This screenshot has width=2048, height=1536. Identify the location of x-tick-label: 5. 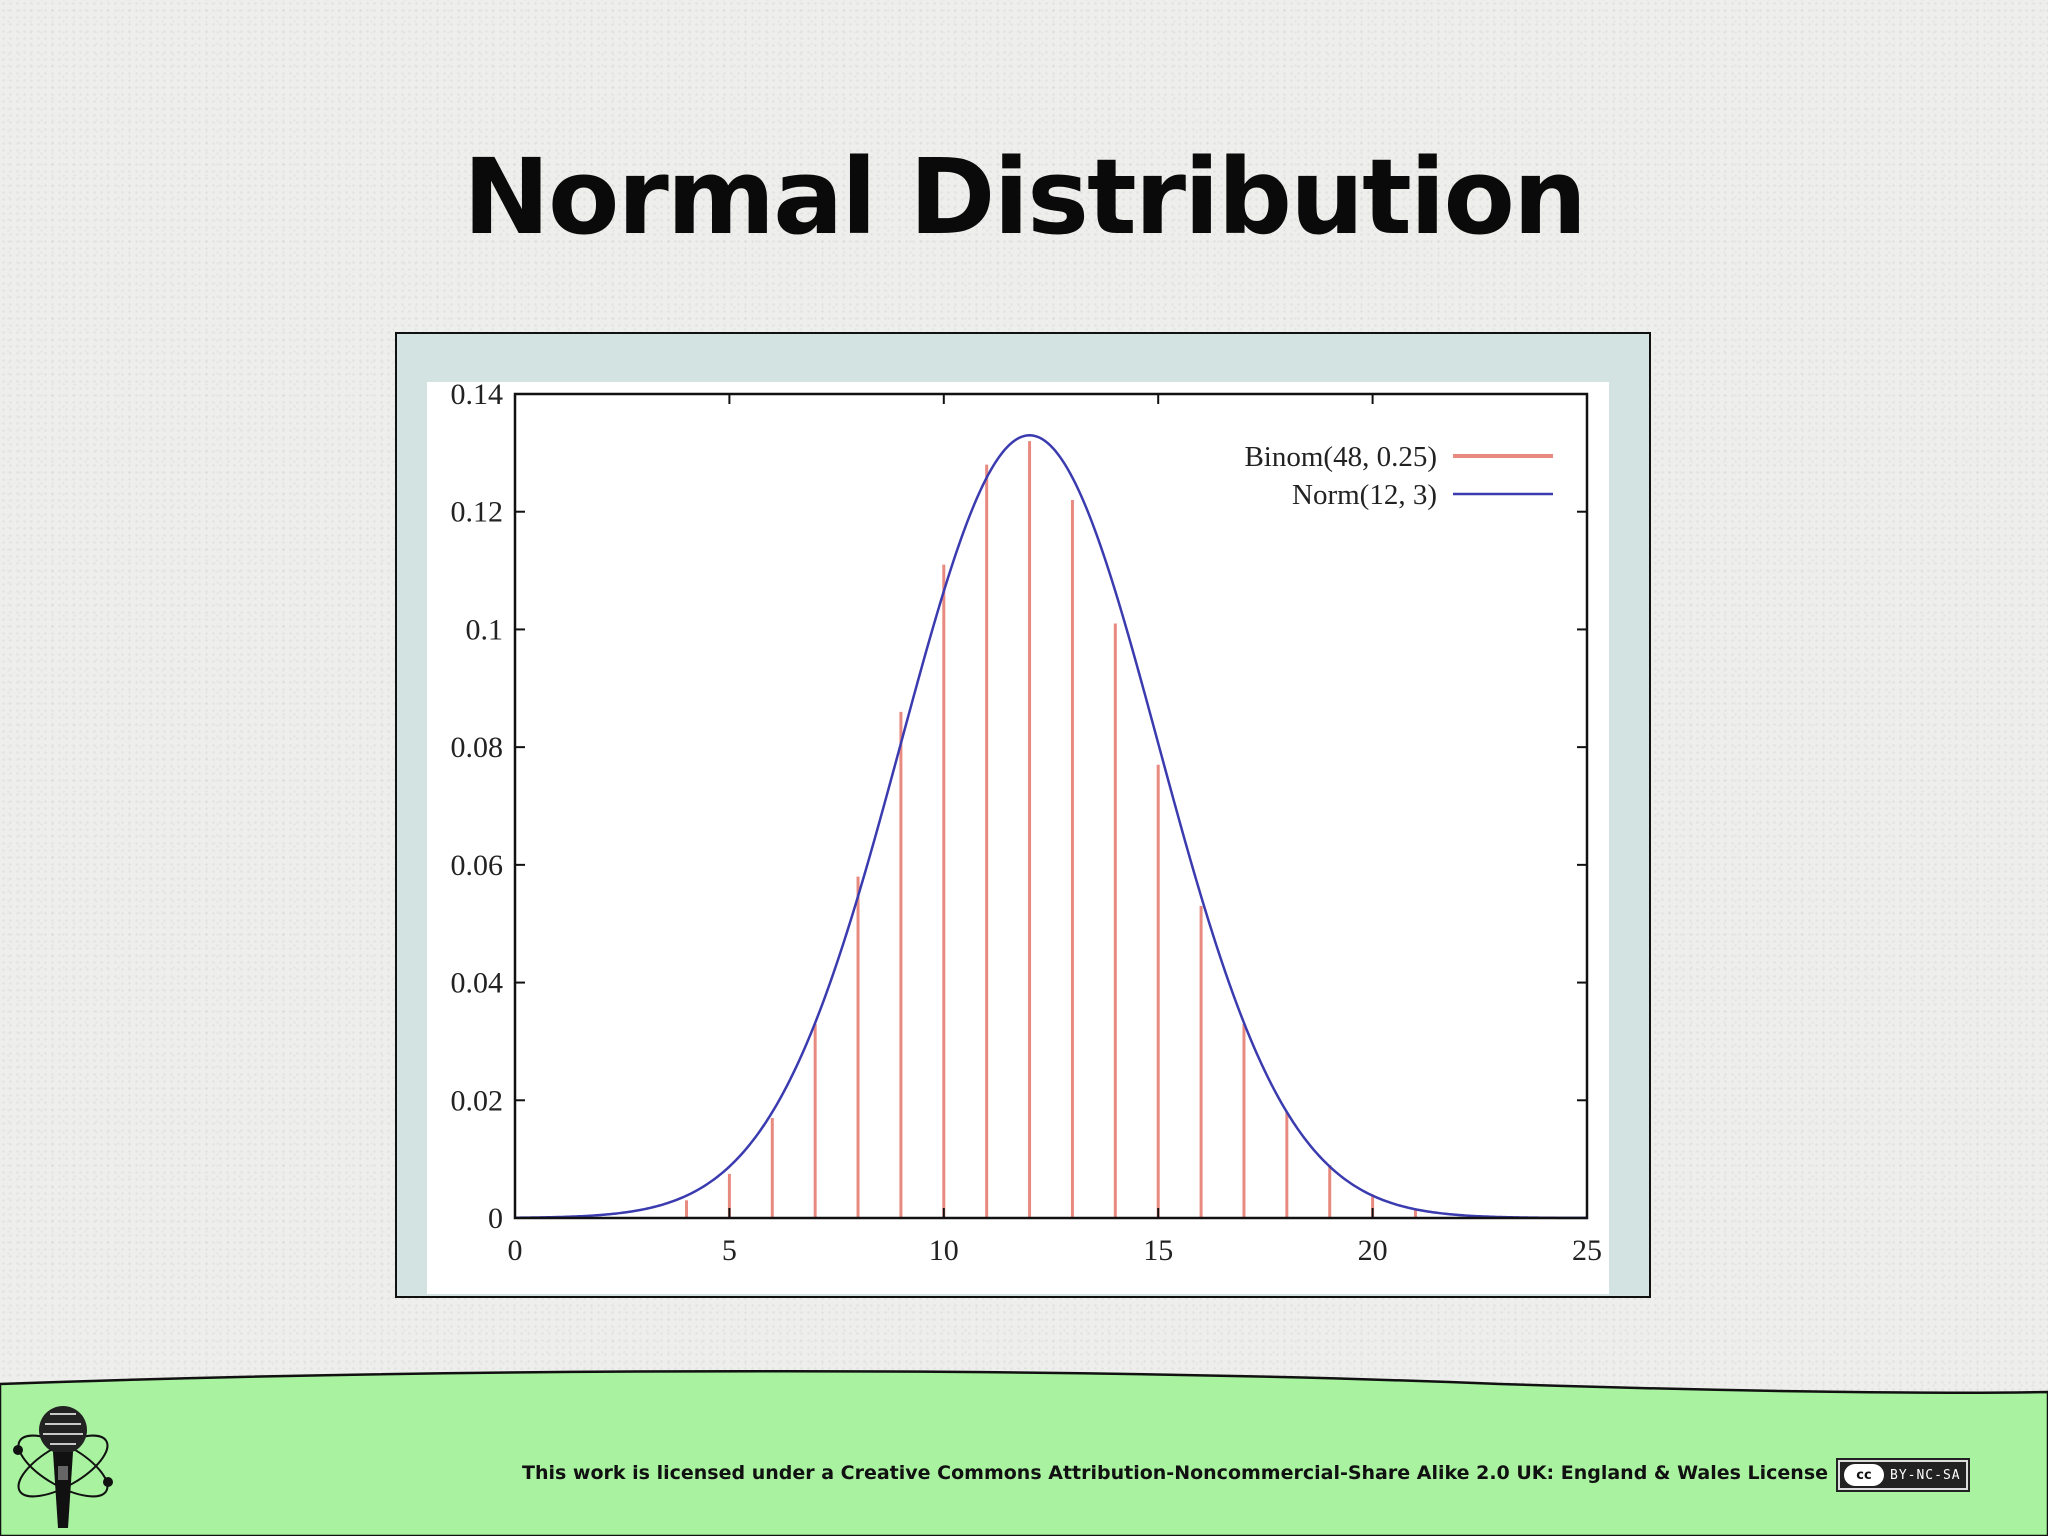
(729, 1250).